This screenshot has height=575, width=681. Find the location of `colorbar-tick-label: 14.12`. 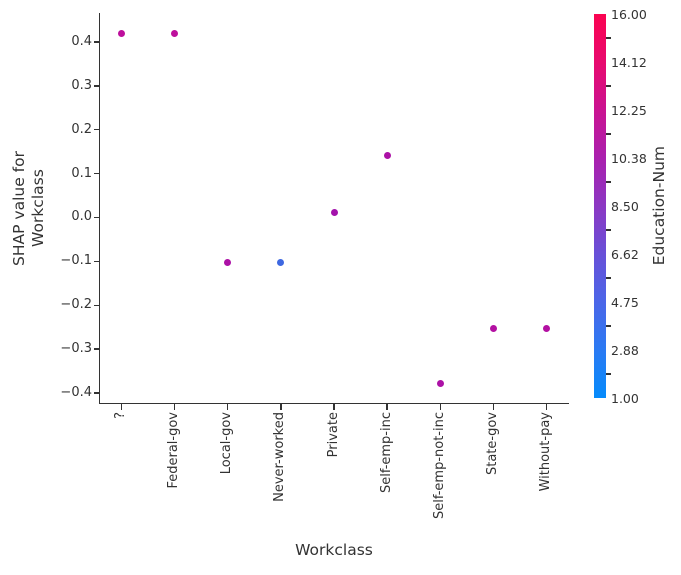

colorbar-tick-label: 14.12 is located at coordinates (629, 62).